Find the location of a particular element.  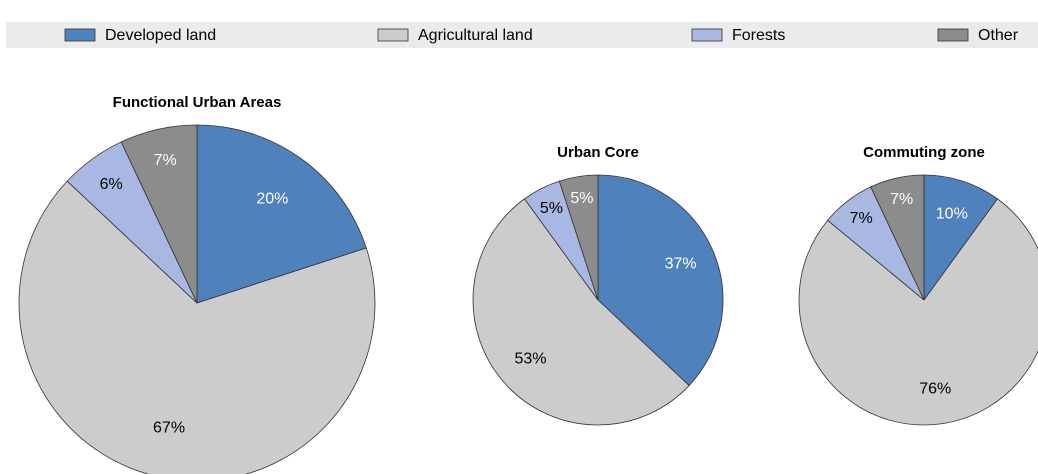

value-label: 6% is located at coordinates (111, 184).